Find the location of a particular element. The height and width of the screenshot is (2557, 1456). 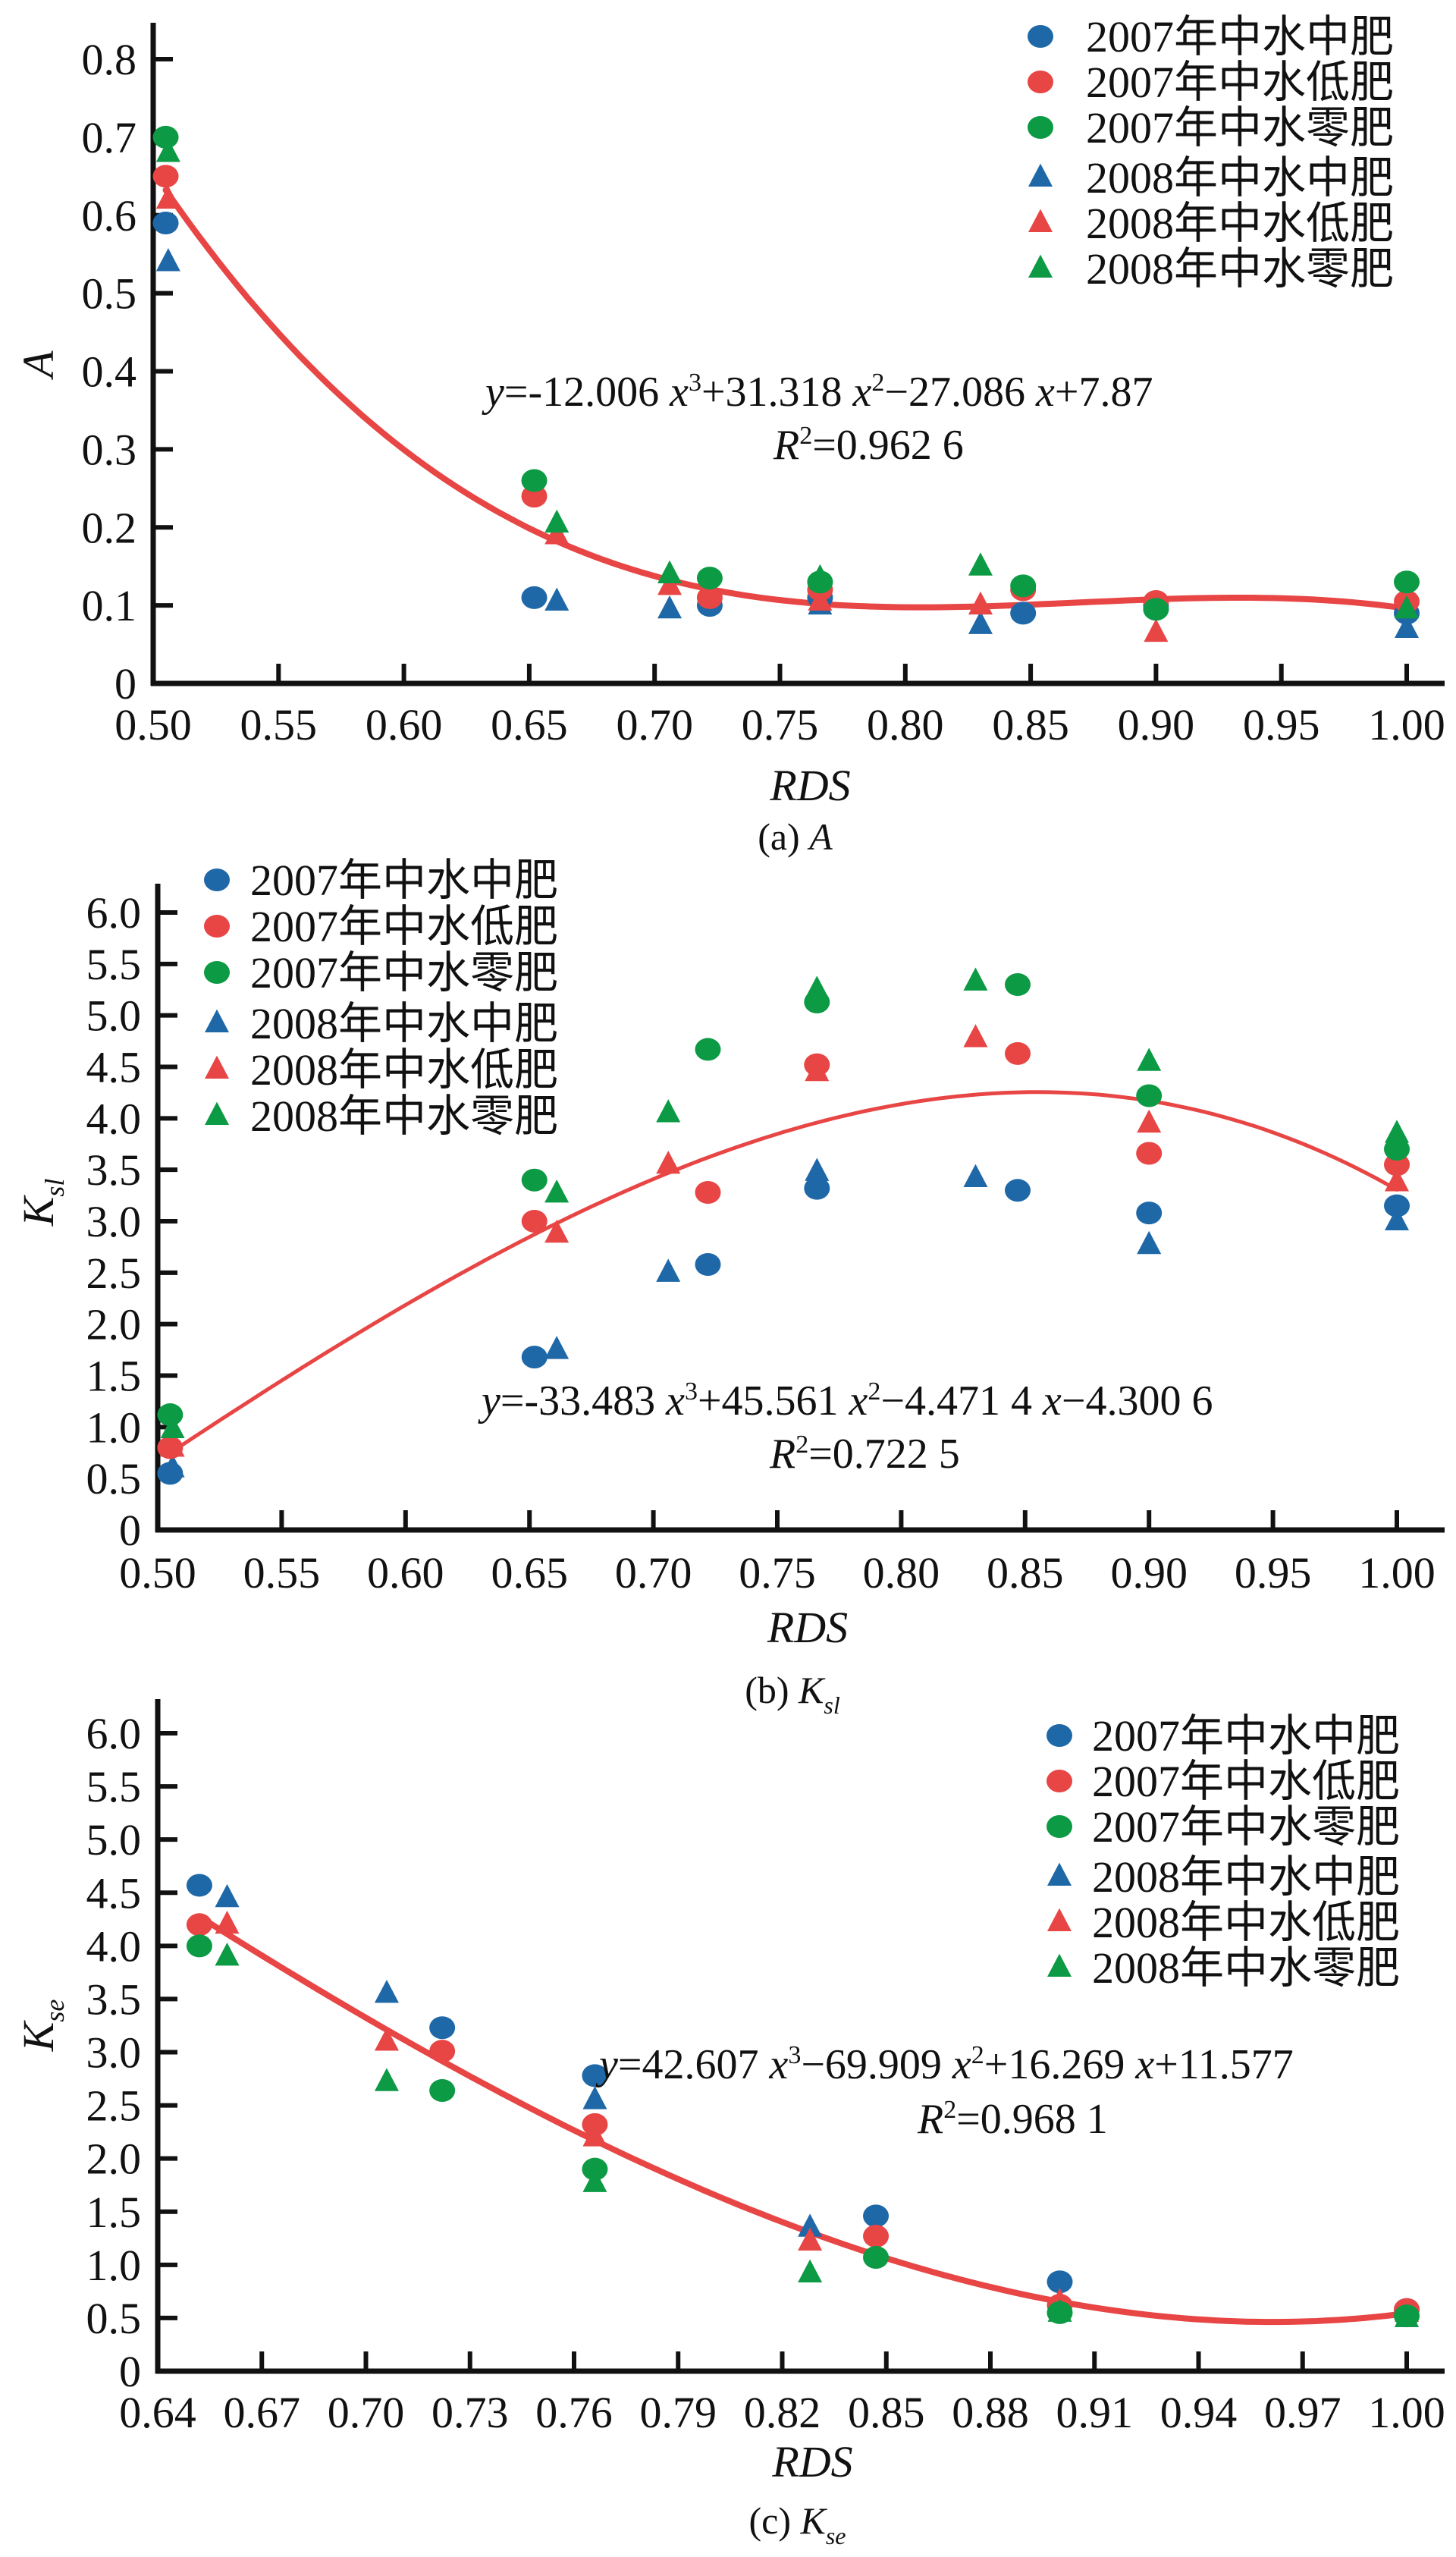

y-tick-label: 0.8 is located at coordinates (109, 59).